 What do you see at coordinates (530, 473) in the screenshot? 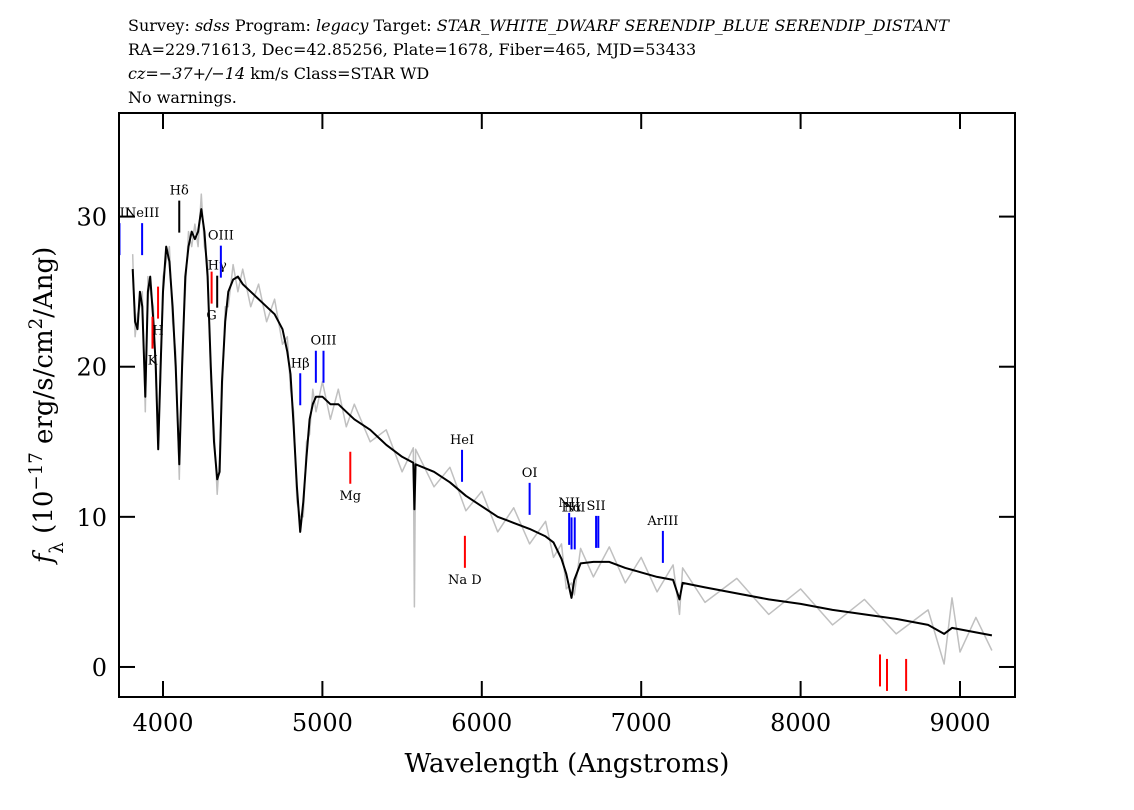
I see `line-label: OI` at bounding box center [530, 473].